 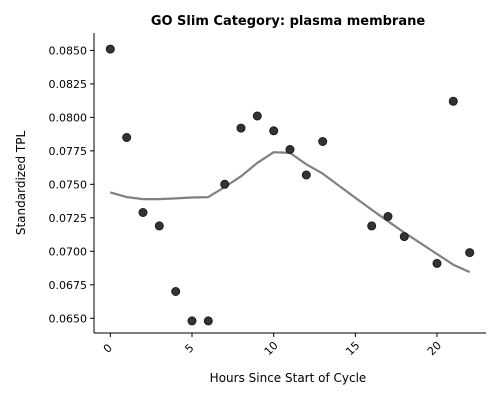 I want to click on y-tick-label: 0.0725, so click(x=68, y=218).